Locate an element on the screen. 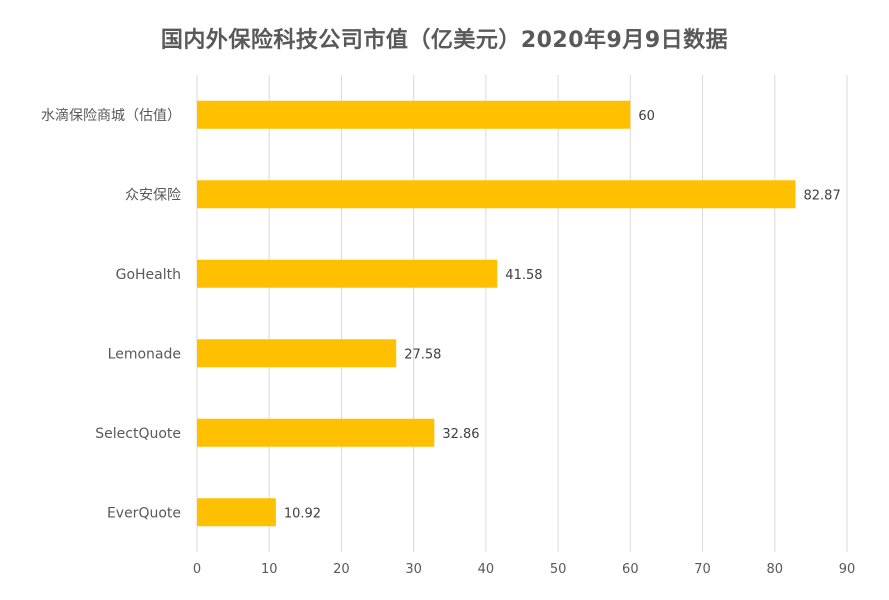 This screenshot has width=889, height=600. category-label: 水滴保险商城（估值） is located at coordinates (111, 115).